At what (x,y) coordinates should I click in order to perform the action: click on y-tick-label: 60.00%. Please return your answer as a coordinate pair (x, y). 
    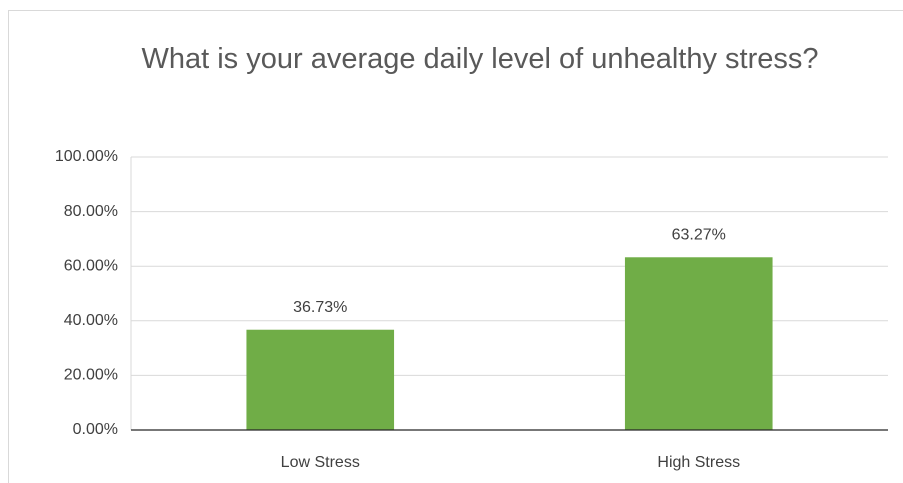
    Looking at the image, I should click on (91, 265).